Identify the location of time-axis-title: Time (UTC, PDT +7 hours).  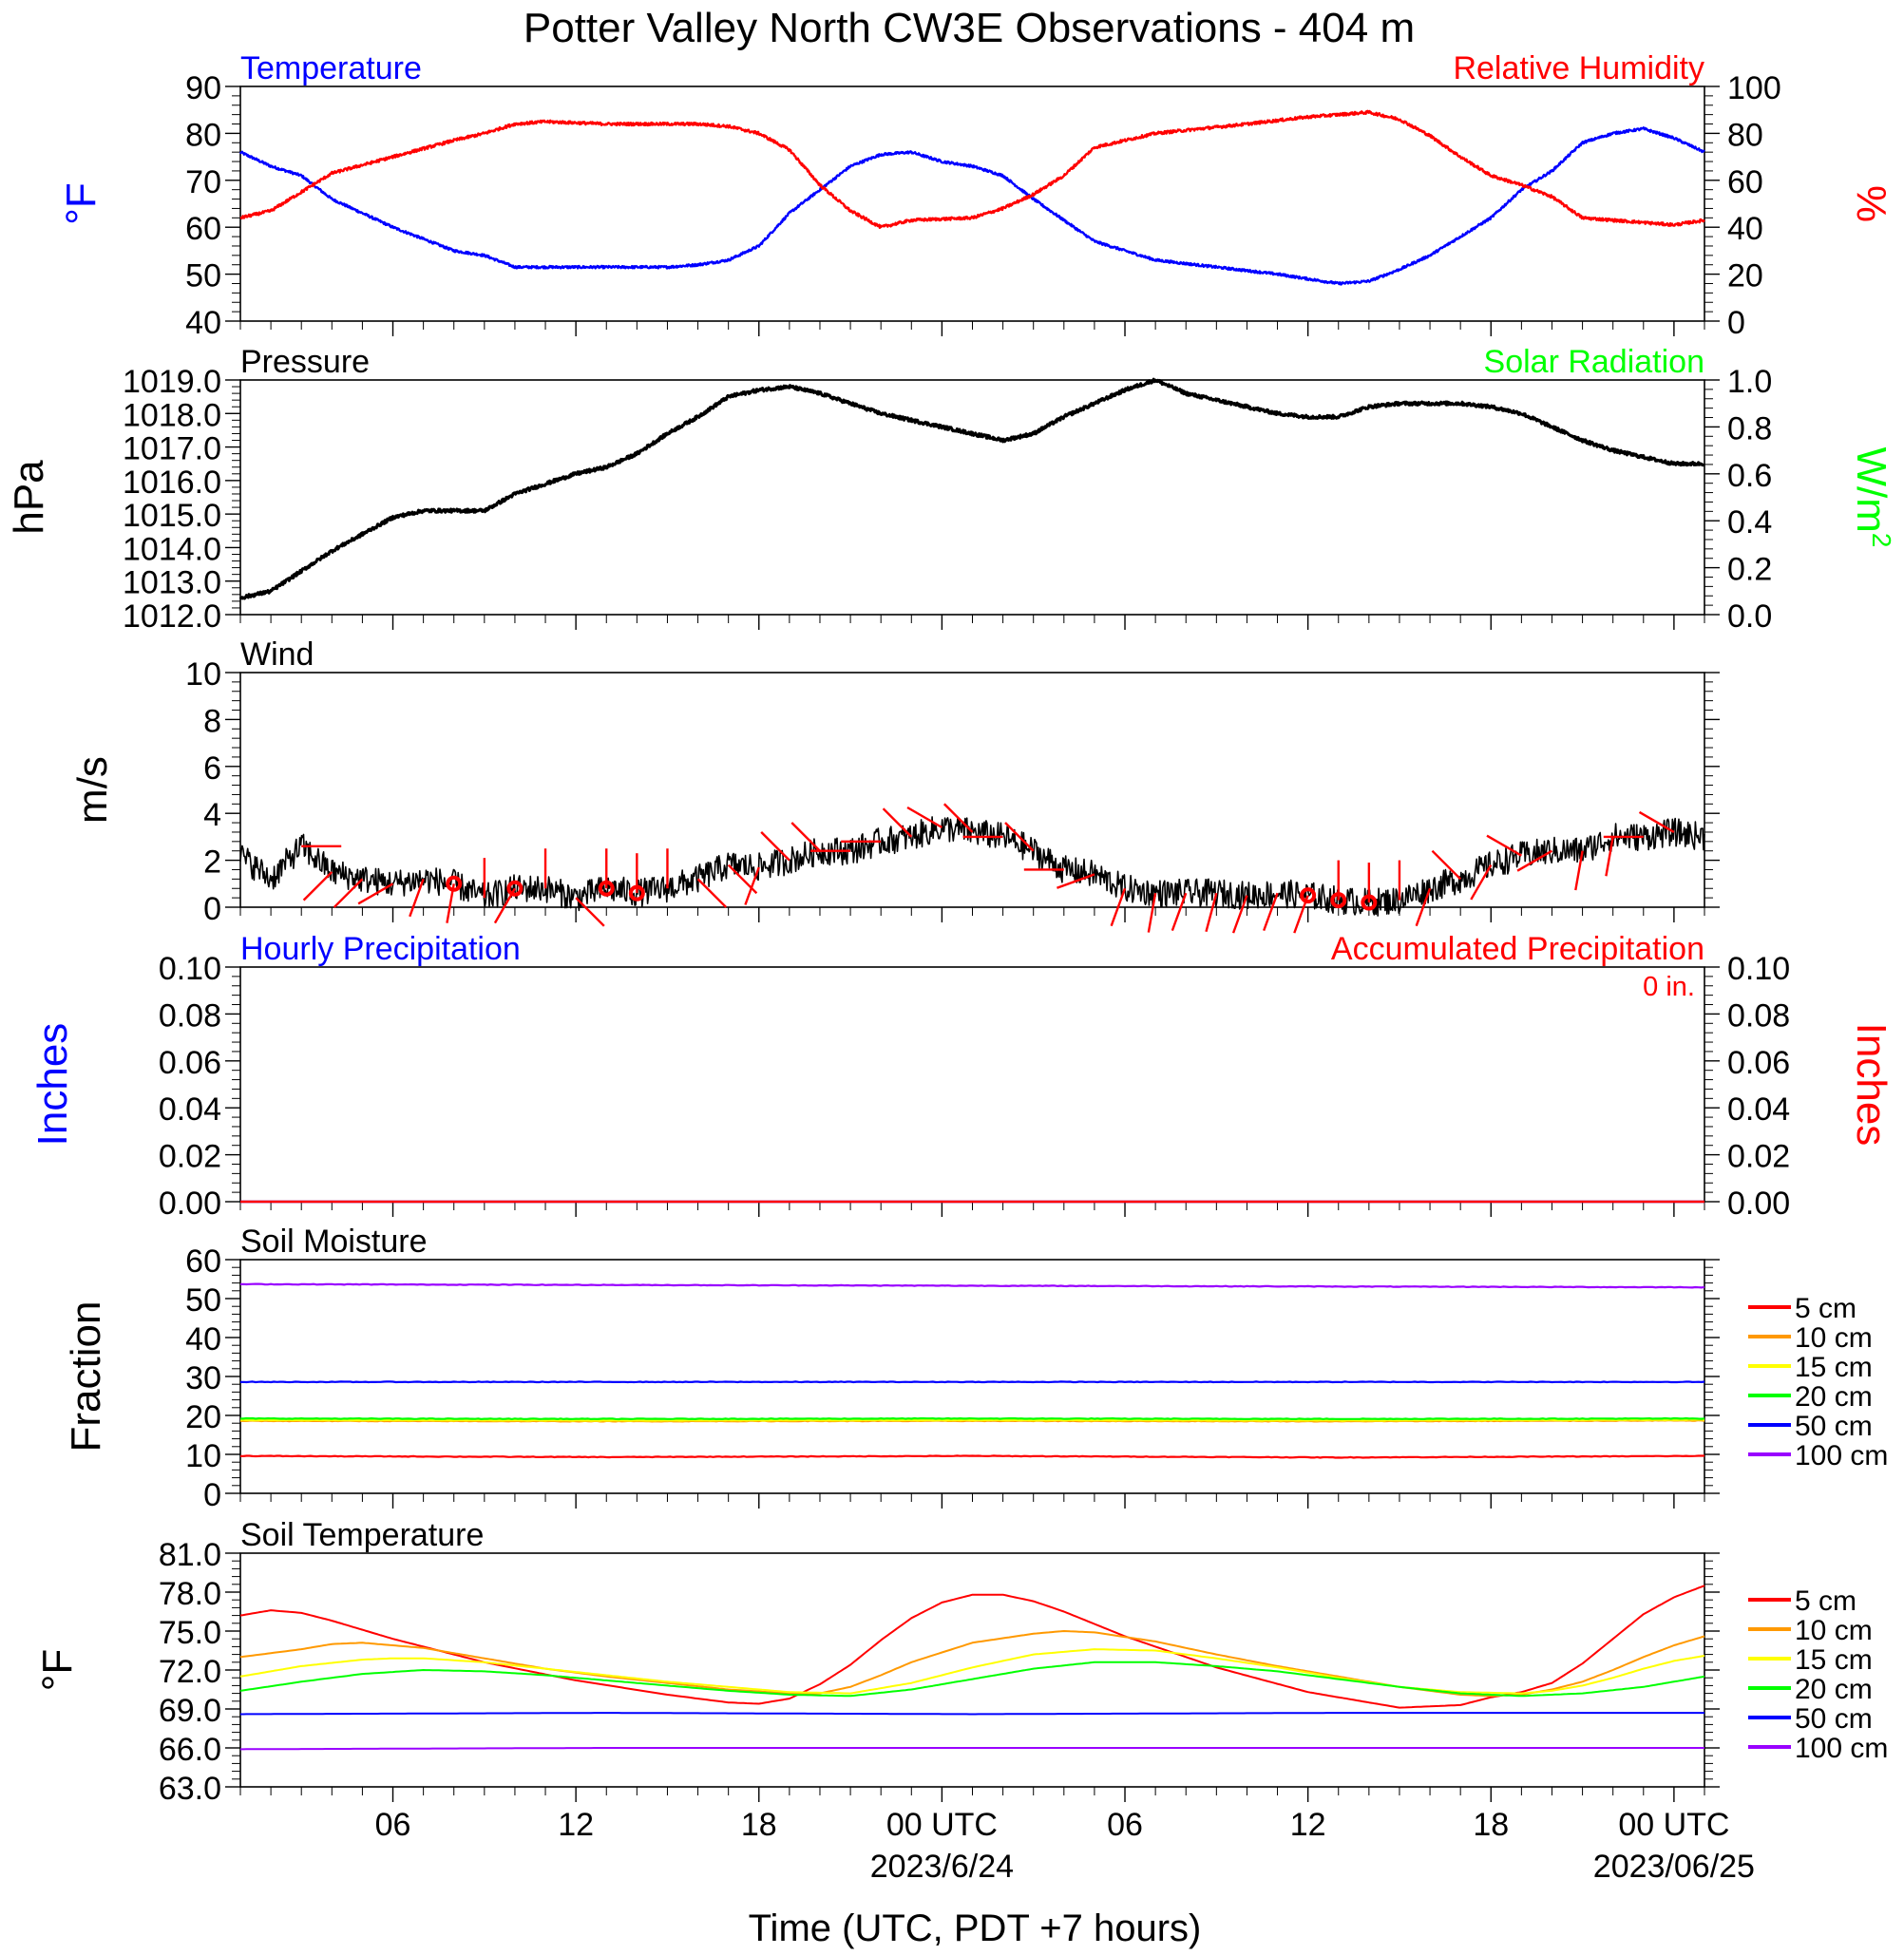
(976, 1928).